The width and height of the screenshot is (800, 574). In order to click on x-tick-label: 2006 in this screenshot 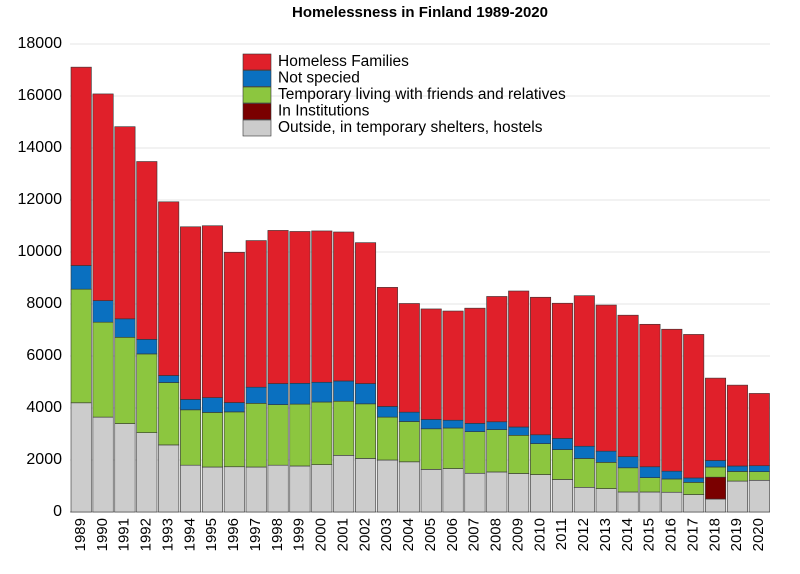, I will do `click(452, 534)`.